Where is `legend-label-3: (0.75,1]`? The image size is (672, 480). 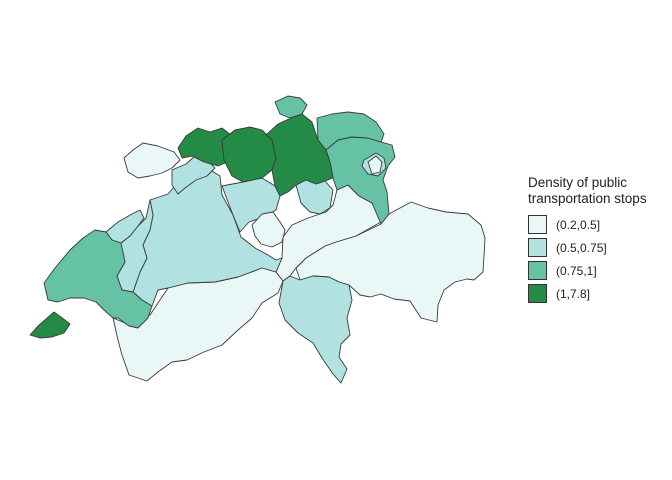 legend-label-3: (0.75,1] is located at coordinates (576, 270).